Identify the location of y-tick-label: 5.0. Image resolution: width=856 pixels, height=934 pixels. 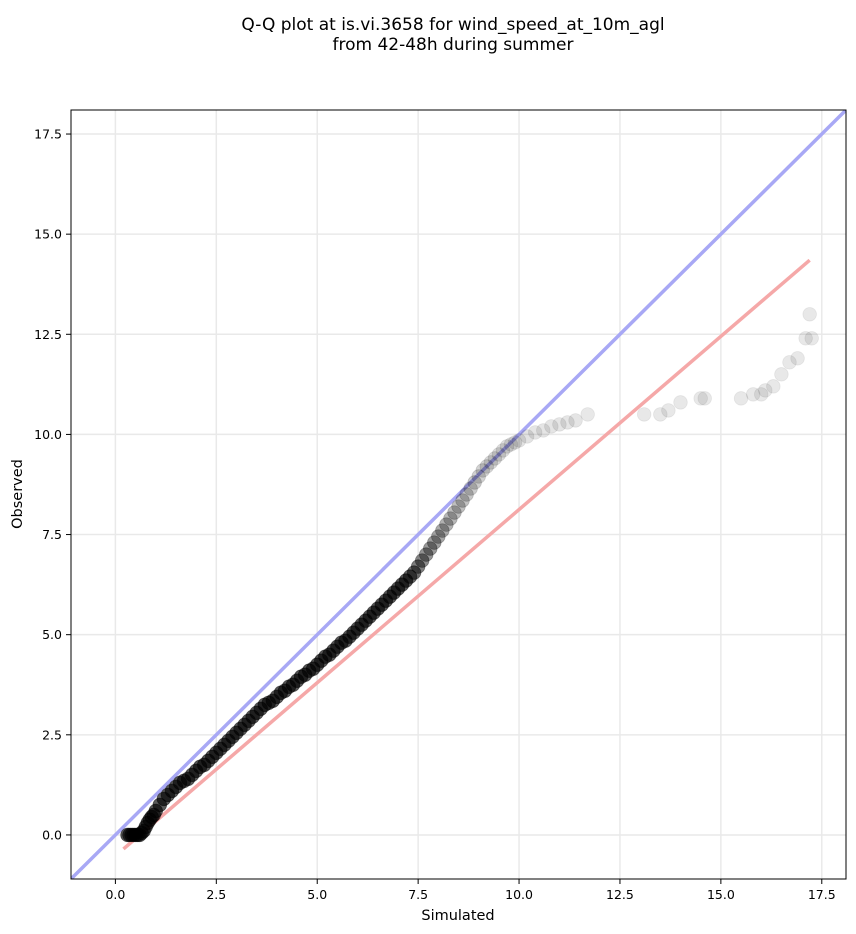
(52, 634).